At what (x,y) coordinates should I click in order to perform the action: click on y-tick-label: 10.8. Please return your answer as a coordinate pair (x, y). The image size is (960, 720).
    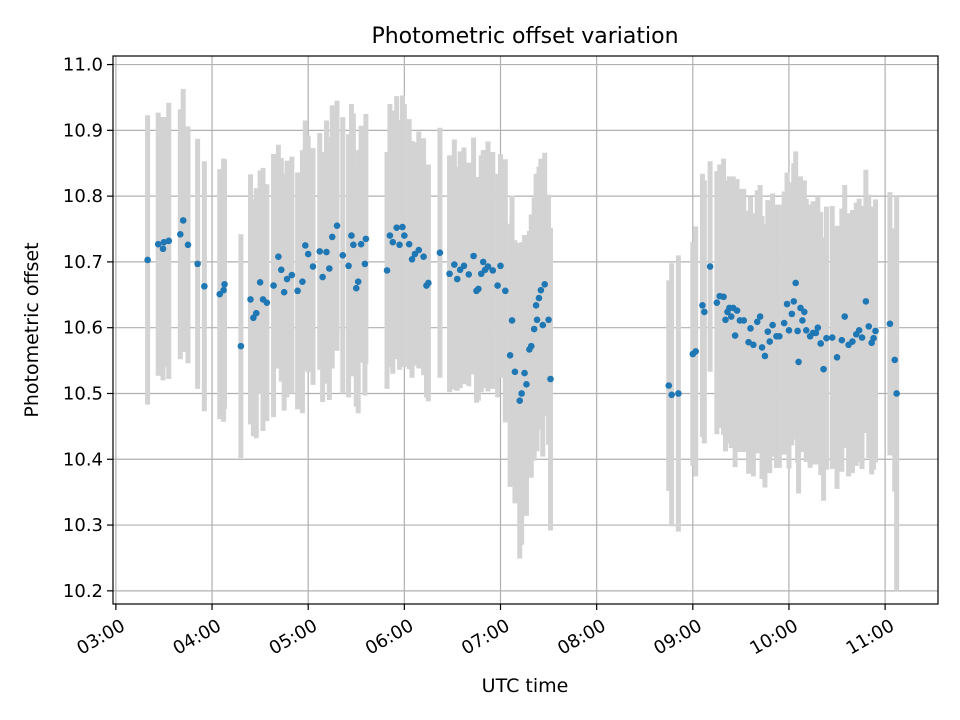
    Looking at the image, I should click on (83, 196).